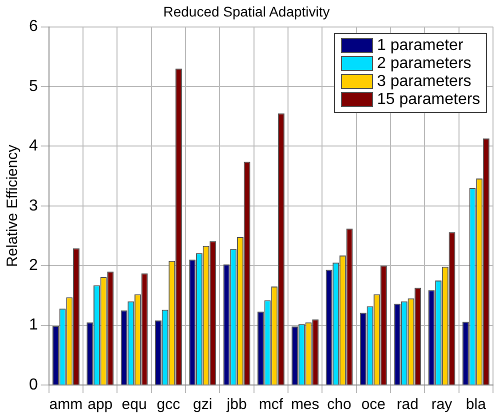  What do you see at coordinates (424, 63) in the screenshot?
I see `legend-label: 2 parameters` at bounding box center [424, 63].